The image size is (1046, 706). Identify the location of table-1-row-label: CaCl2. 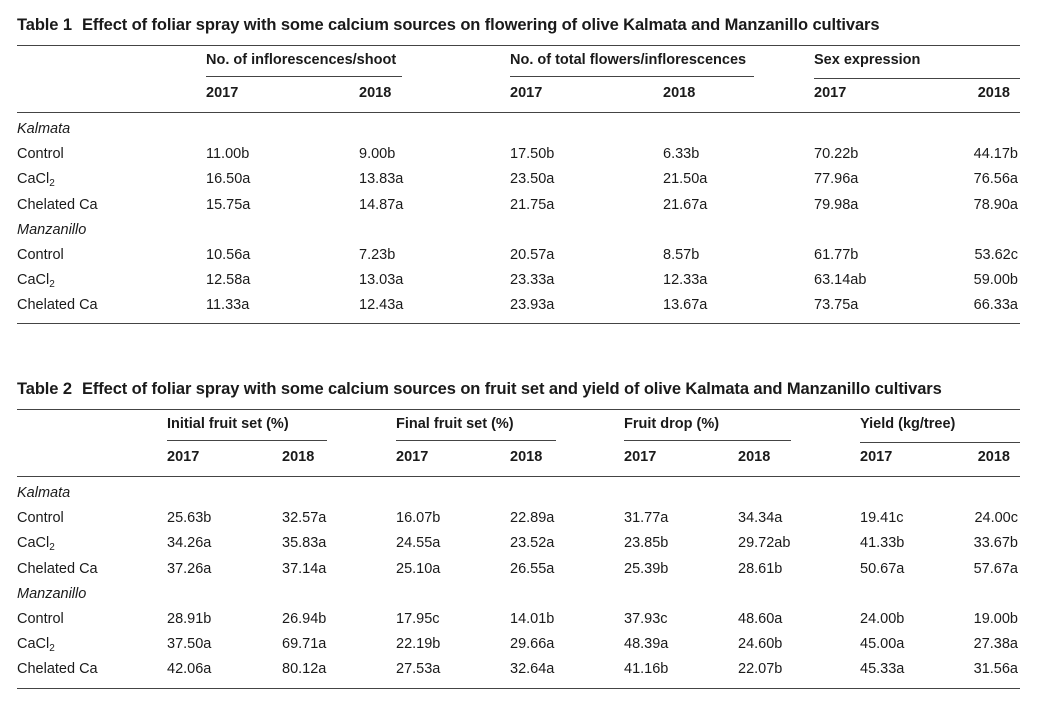
(36, 281).